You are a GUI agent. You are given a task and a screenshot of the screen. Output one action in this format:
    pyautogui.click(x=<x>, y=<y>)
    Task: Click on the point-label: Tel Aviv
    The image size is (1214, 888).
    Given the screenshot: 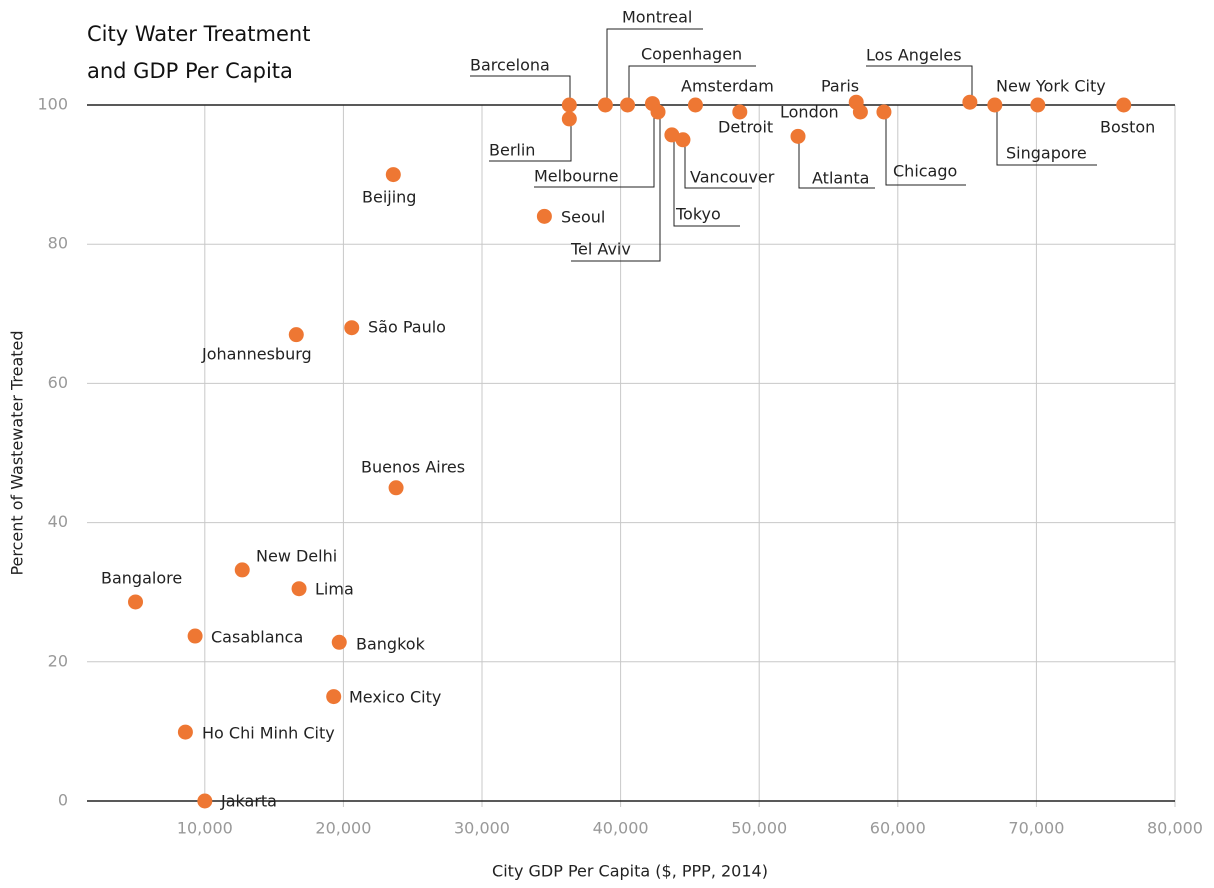 What is the action you would take?
    pyautogui.click(x=600, y=249)
    